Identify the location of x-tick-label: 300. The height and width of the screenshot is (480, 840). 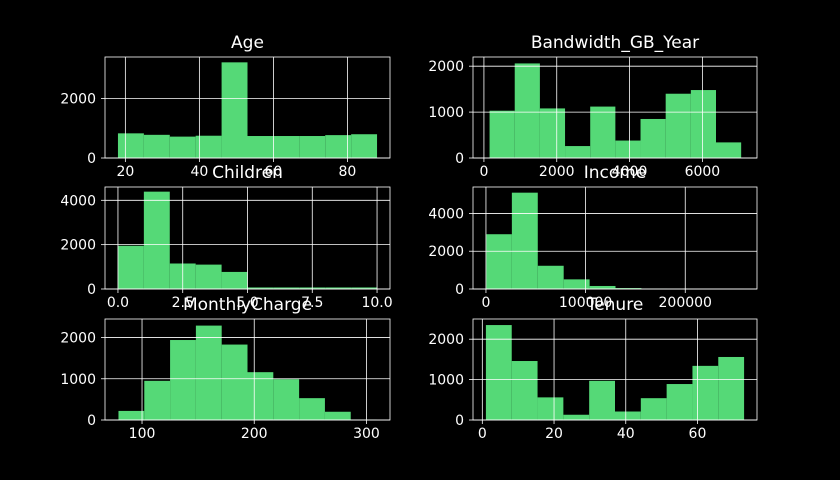
(366, 434).